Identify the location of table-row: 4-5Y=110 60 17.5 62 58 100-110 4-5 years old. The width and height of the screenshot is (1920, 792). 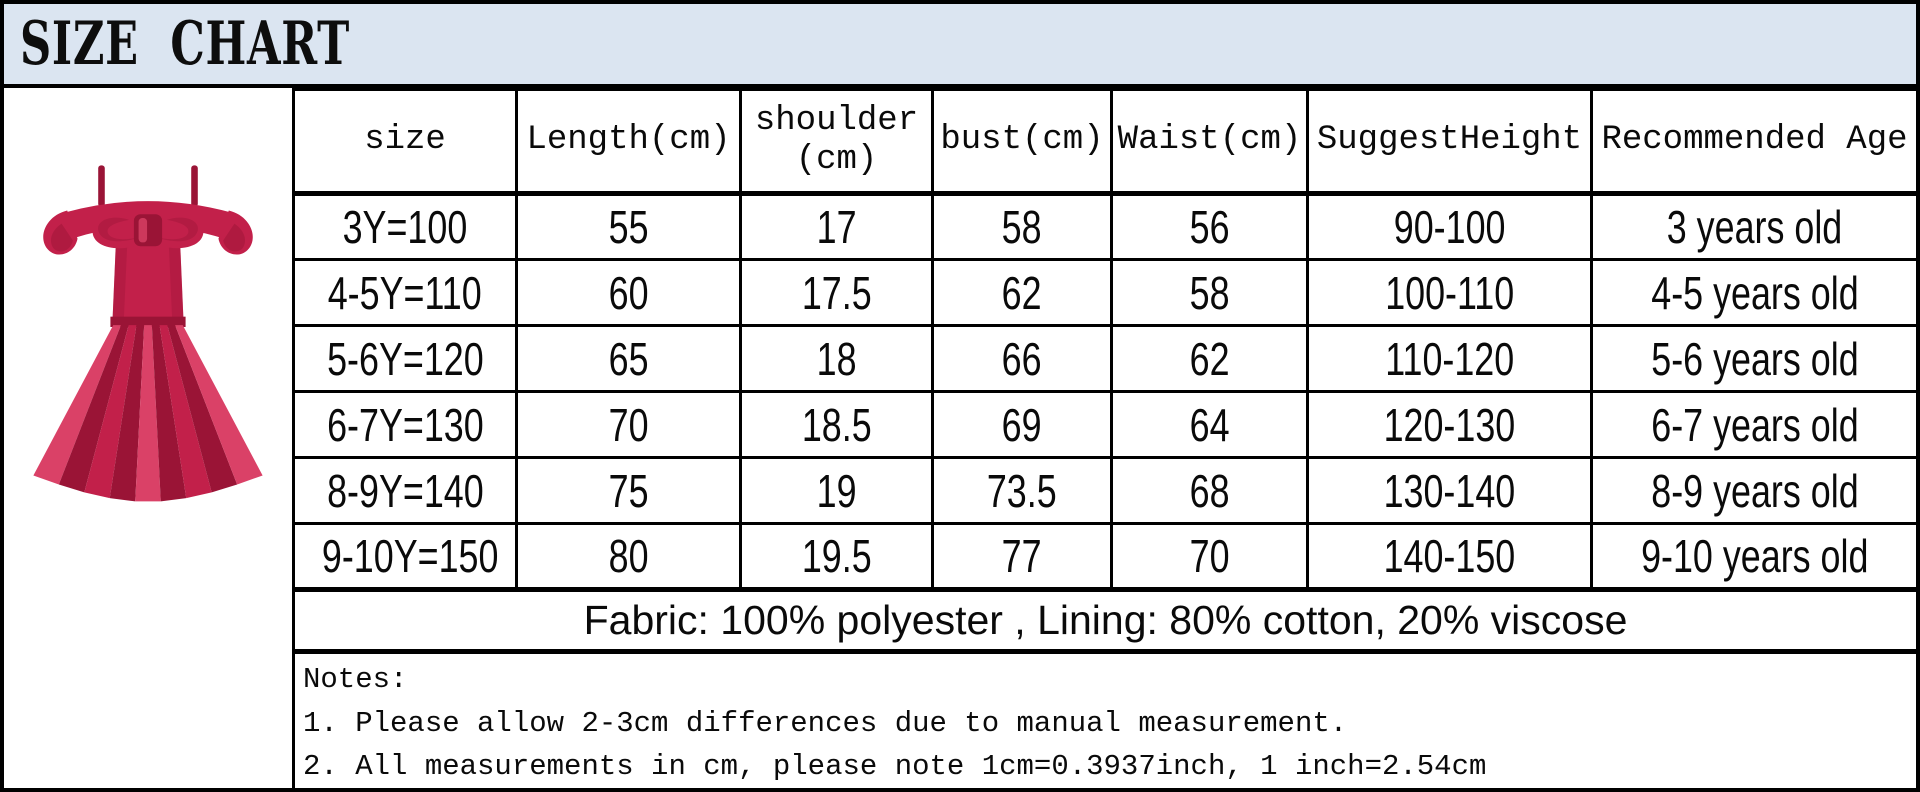
(1104, 292).